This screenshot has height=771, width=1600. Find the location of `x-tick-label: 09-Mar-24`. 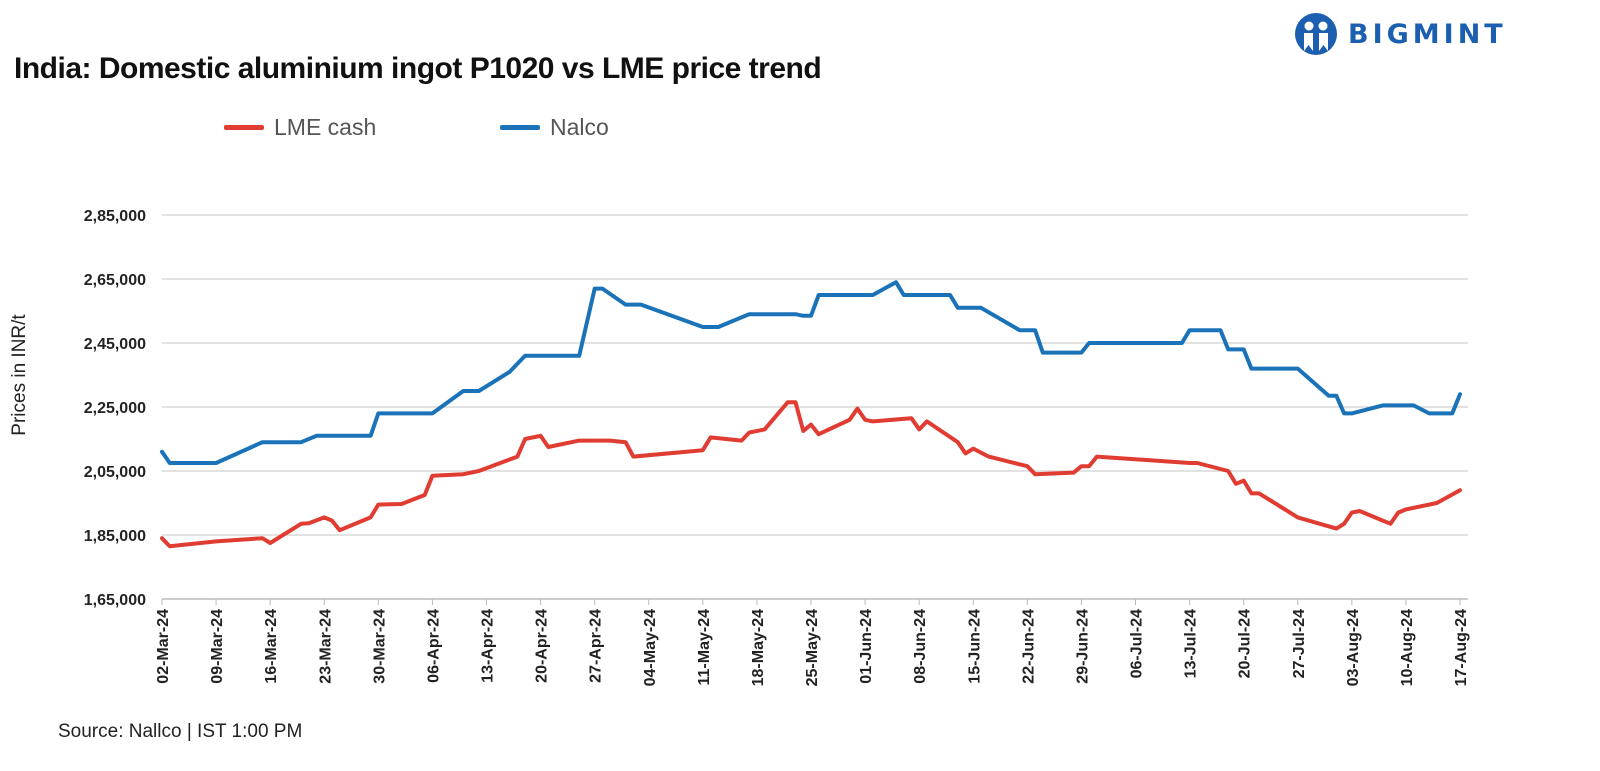

x-tick-label: 09-Mar-24 is located at coordinates (217, 646).